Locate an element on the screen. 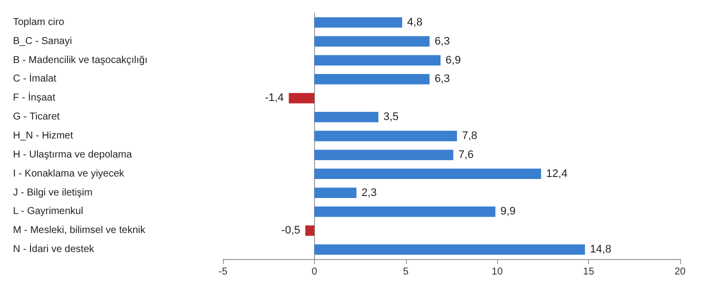 The width and height of the screenshot is (708, 289). y-tick-label: L - Gayrimenkul is located at coordinates (48, 212).